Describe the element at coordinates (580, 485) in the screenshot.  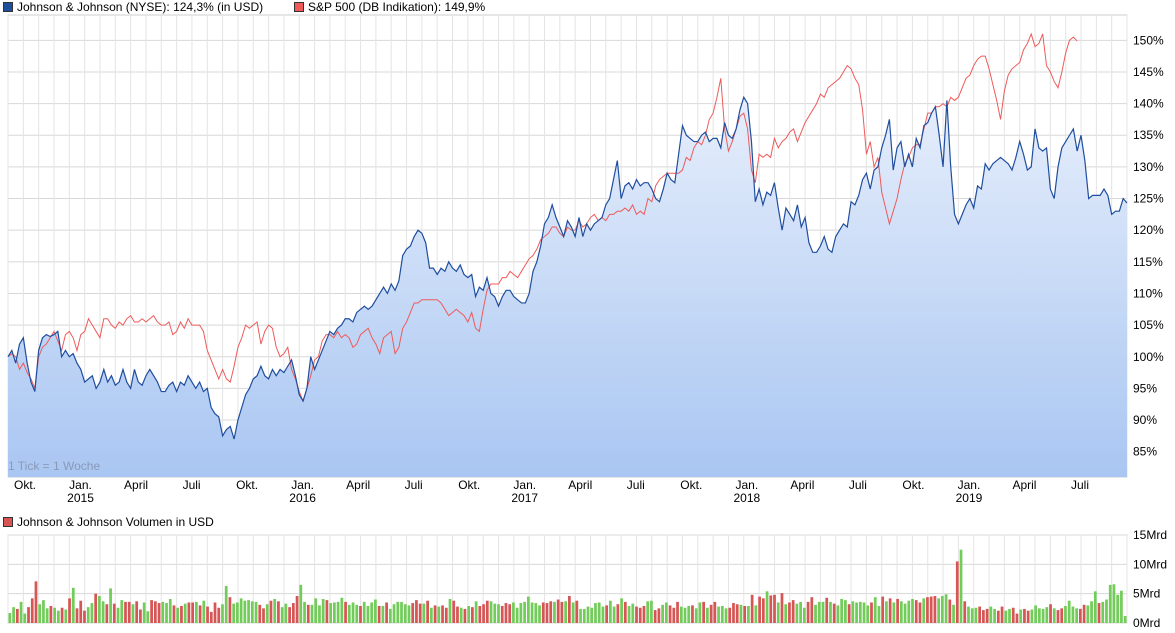
I see `x-tick-label: April` at that location.